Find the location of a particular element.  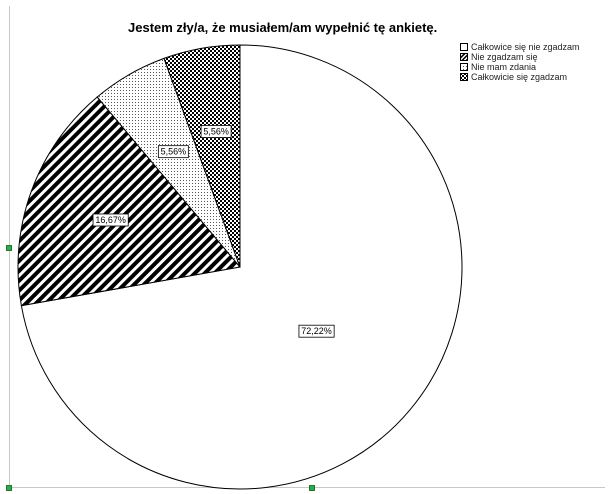

legend-swatch-strongly-disagree is located at coordinates (464, 47).